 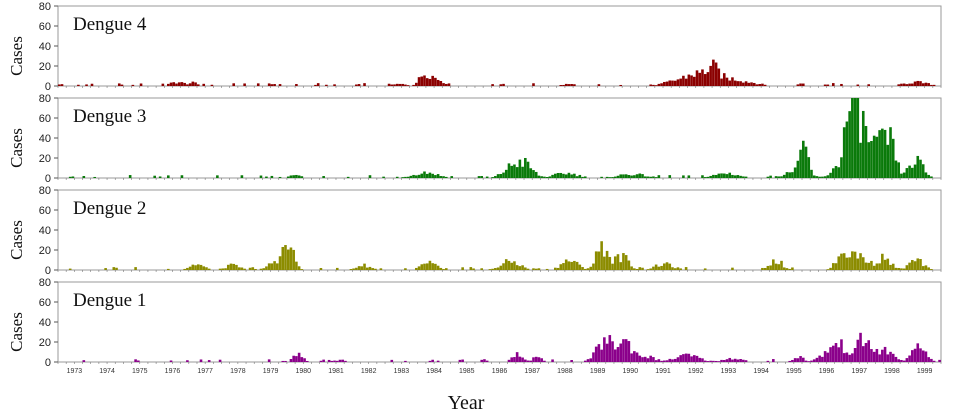 I want to click on x-tick-label: 1977, so click(x=205, y=371).